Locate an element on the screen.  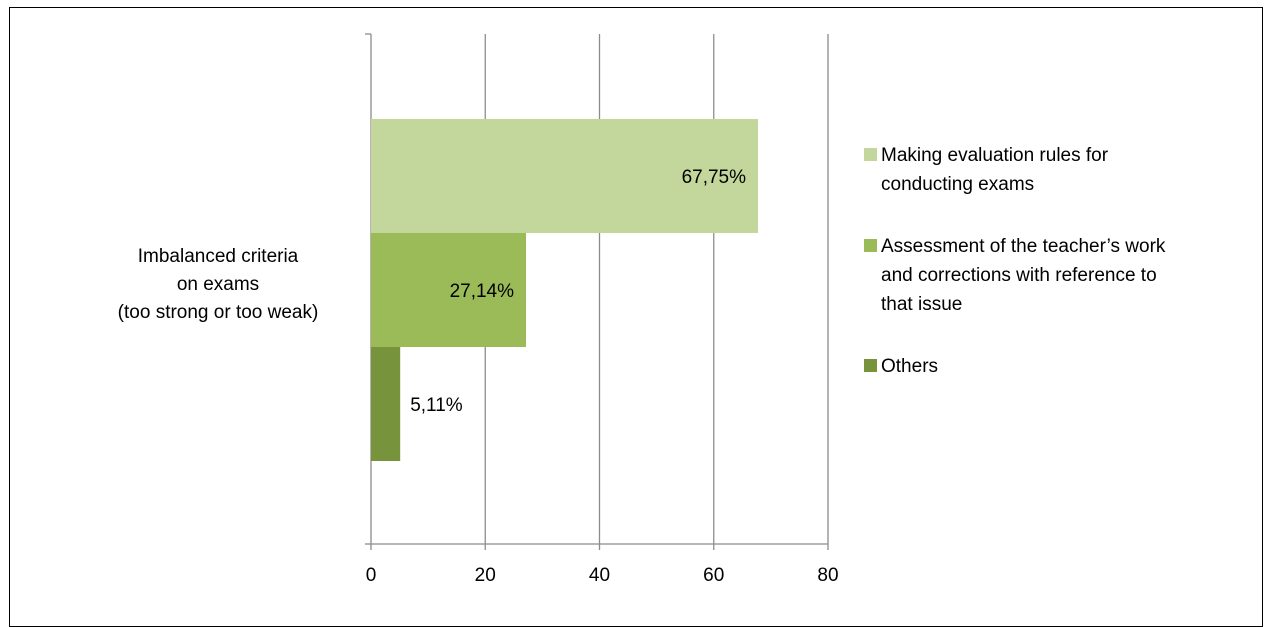
x-tick-label-20: 20 is located at coordinates (485, 575).